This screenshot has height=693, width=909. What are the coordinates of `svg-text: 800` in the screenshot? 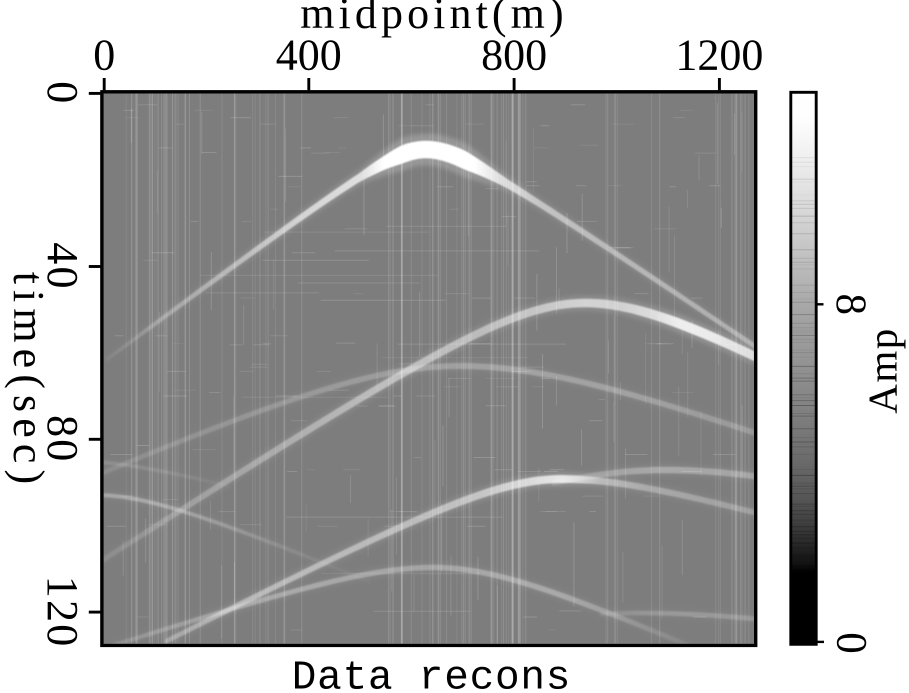 It's located at (514, 55).